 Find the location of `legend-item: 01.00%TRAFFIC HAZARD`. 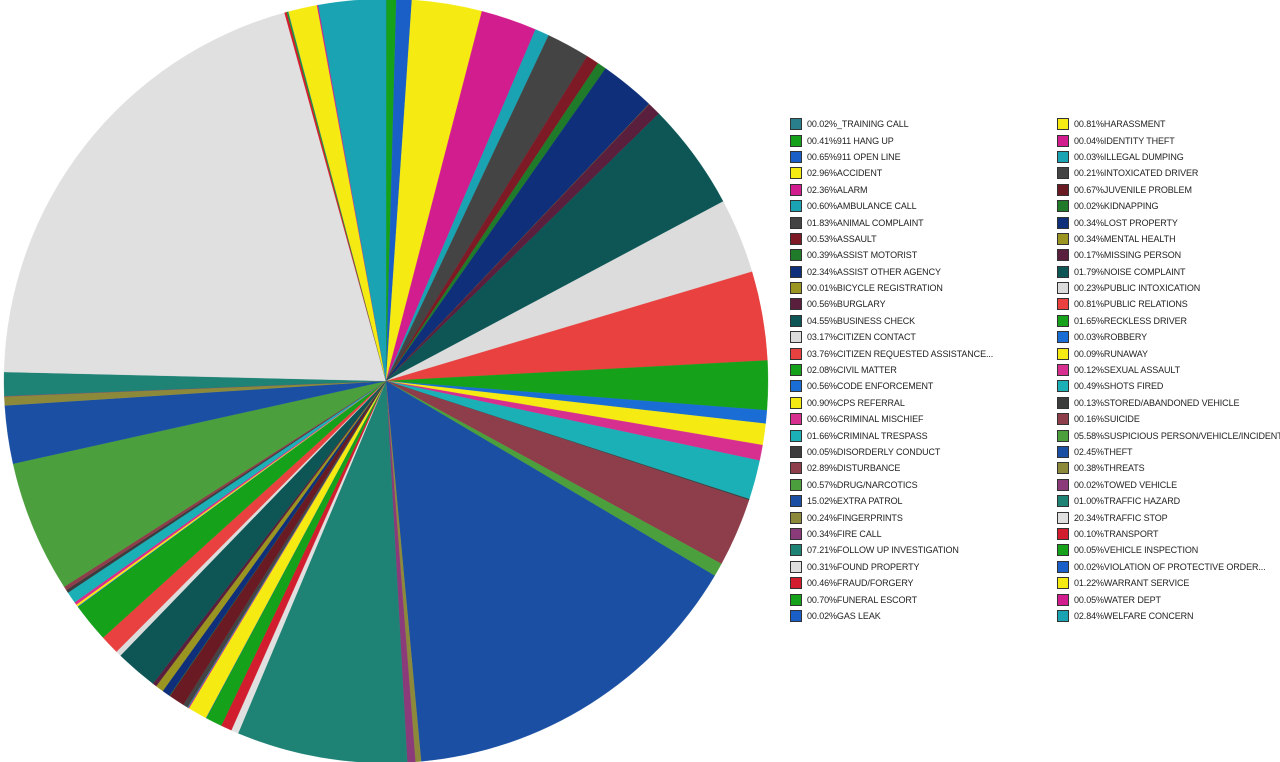

legend-item: 01.00%TRAFFIC HAZARD is located at coordinates (1168, 501).